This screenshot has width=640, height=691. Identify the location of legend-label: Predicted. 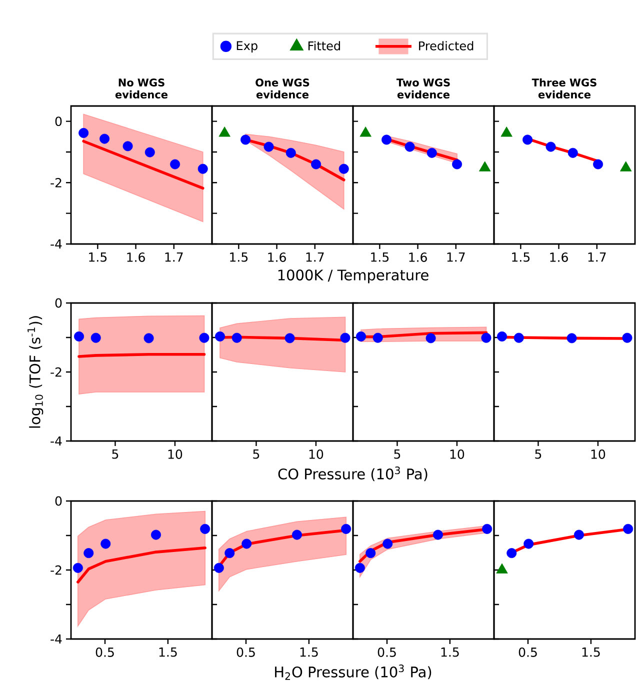
(446, 45).